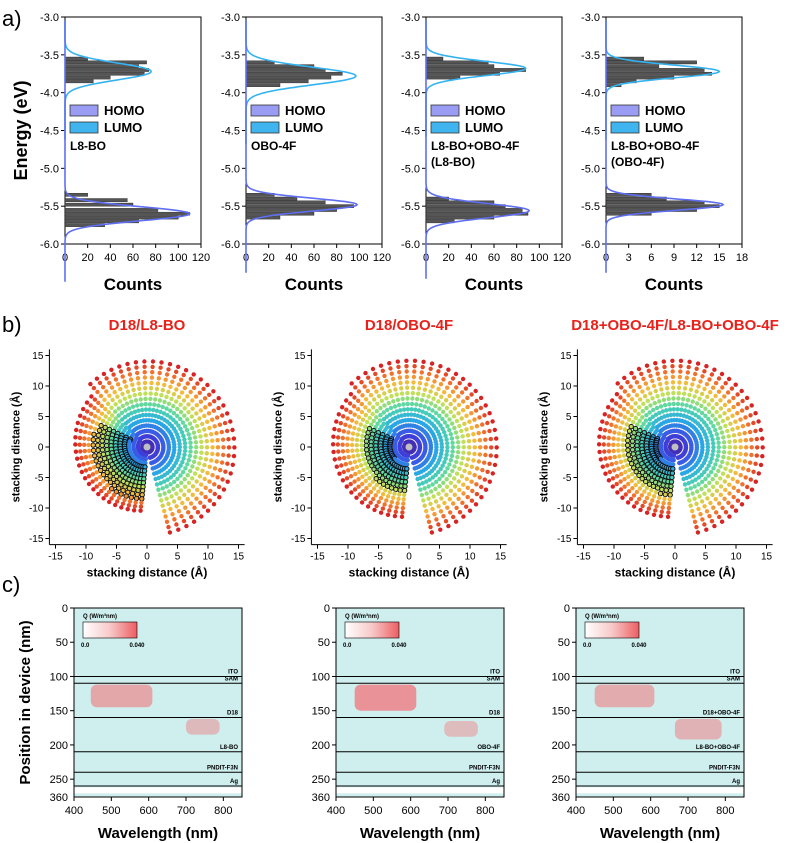 The width and height of the screenshot is (799, 843). Describe the element at coordinates (650, 811) in the screenshot. I see `x-tick-label: 600` at that location.